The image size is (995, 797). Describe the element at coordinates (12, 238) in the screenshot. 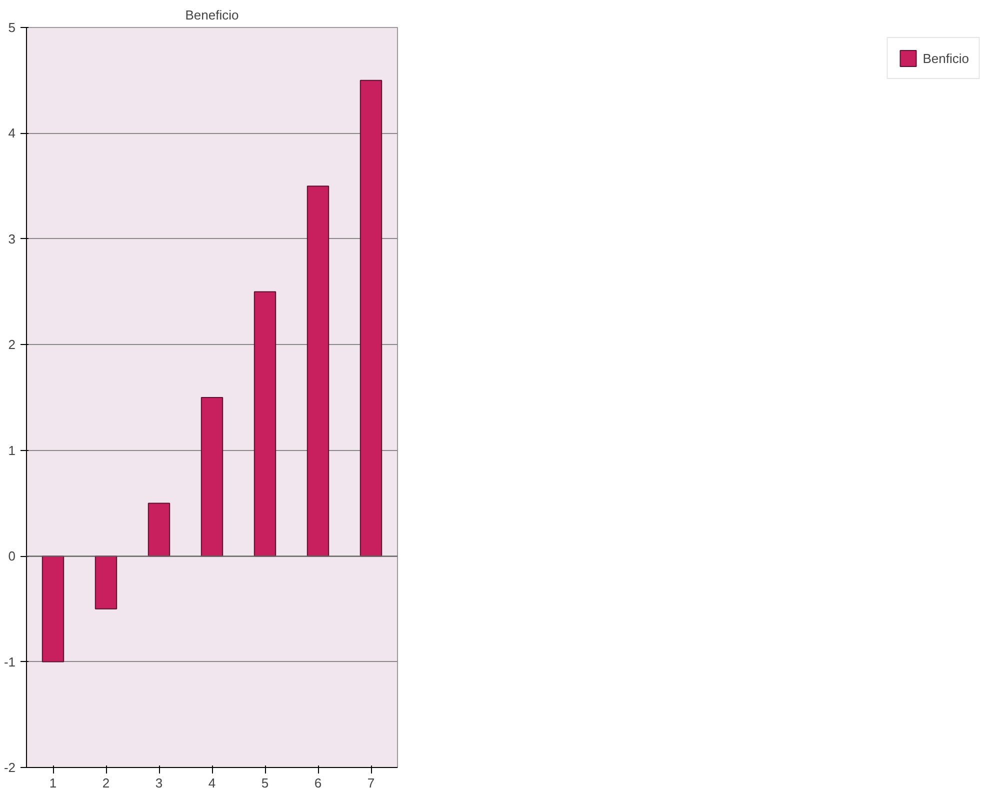

I see `y-tick-label: 3` at that location.